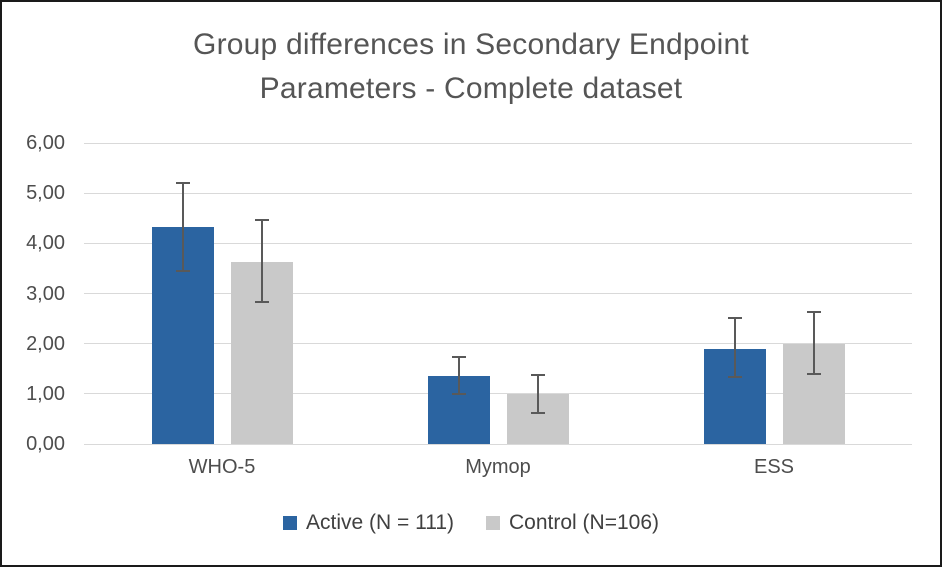  What do you see at coordinates (471, 44) in the screenshot?
I see `chart-title-line1: Group differences in Secondary Endpoint` at bounding box center [471, 44].